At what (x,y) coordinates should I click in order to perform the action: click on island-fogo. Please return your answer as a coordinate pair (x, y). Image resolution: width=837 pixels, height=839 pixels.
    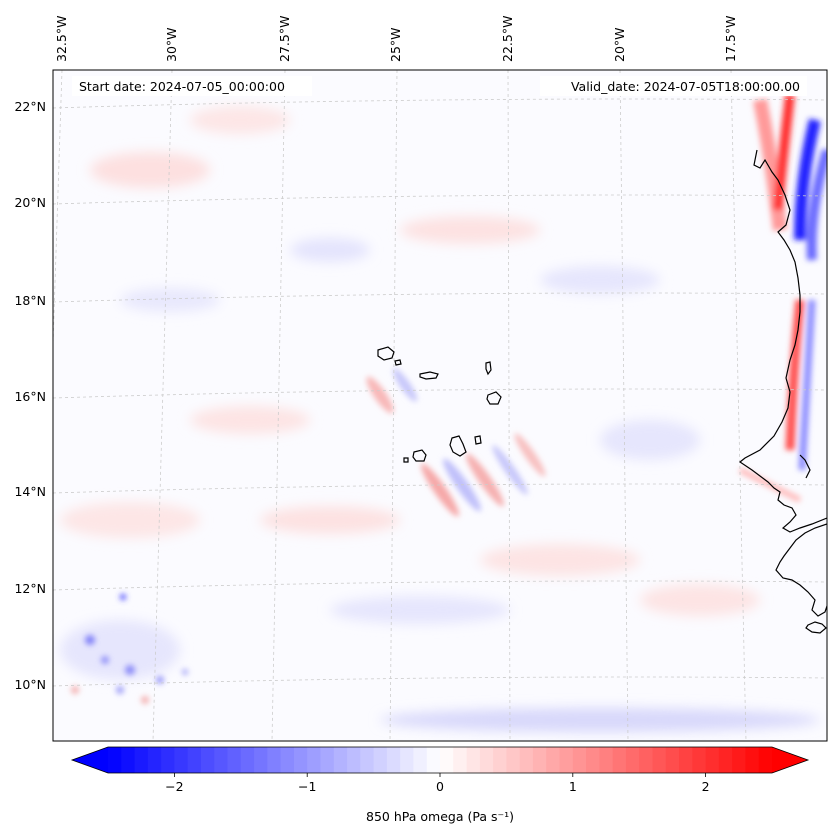
    Looking at the image, I should click on (419, 455).